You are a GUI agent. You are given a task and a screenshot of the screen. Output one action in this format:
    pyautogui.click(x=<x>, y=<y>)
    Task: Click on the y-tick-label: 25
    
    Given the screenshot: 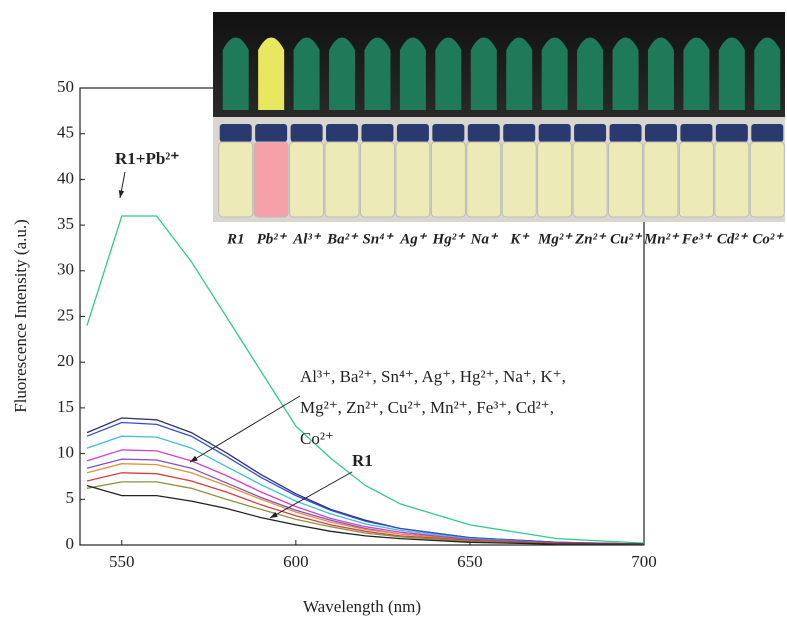 What is the action you would take?
    pyautogui.click(x=65, y=314)
    